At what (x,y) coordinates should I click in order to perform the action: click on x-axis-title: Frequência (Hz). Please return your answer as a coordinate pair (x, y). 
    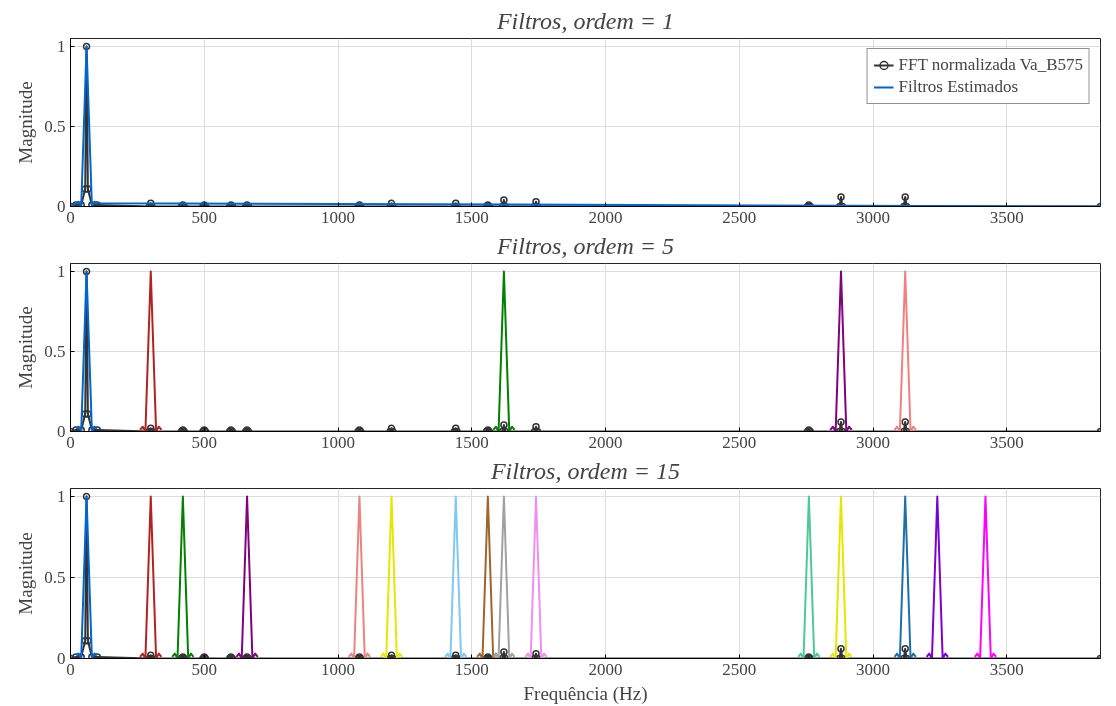
    Looking at the image, I should click on (585, 693).